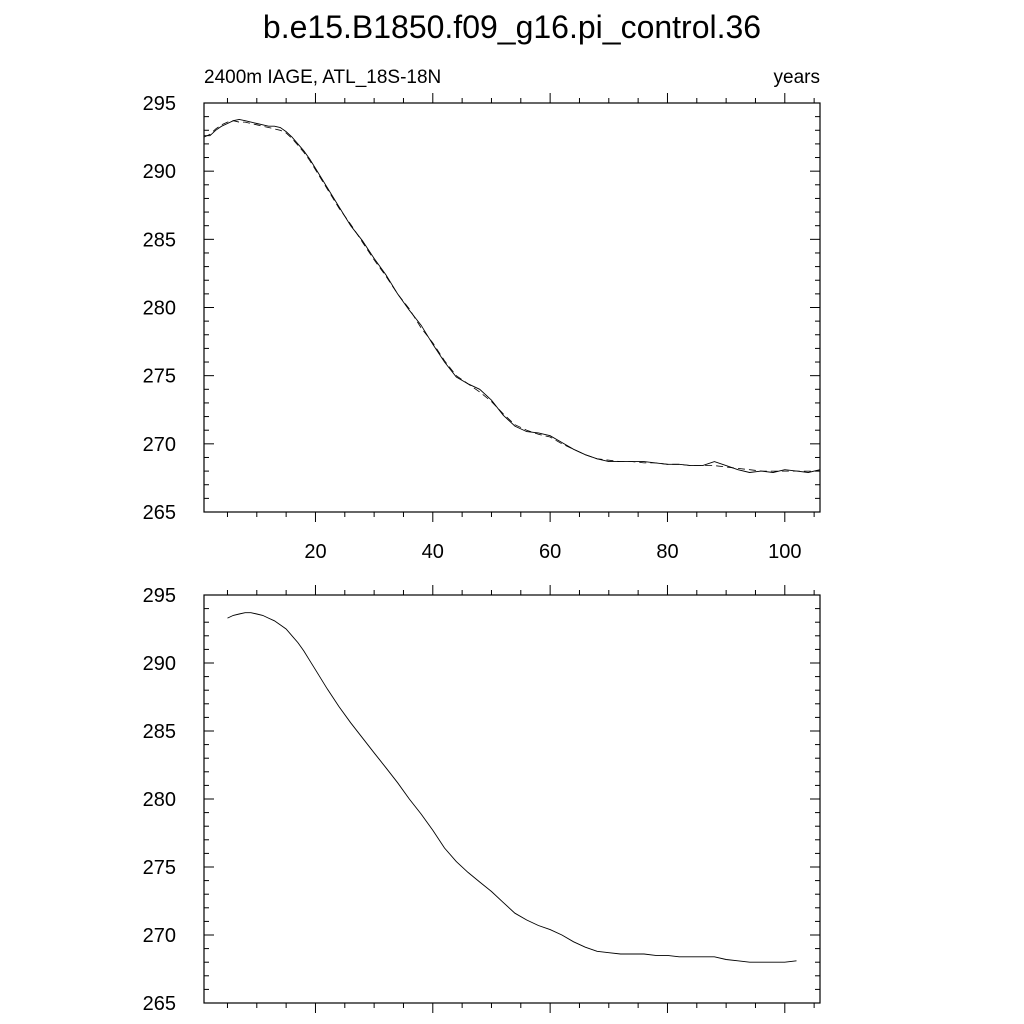 The width and height of the screenshot is (1024, 1024). What do you see at coordinates (315, 552) in the screenshot?
I see `x-tick-label: 20` at bounding box center [315, 552].